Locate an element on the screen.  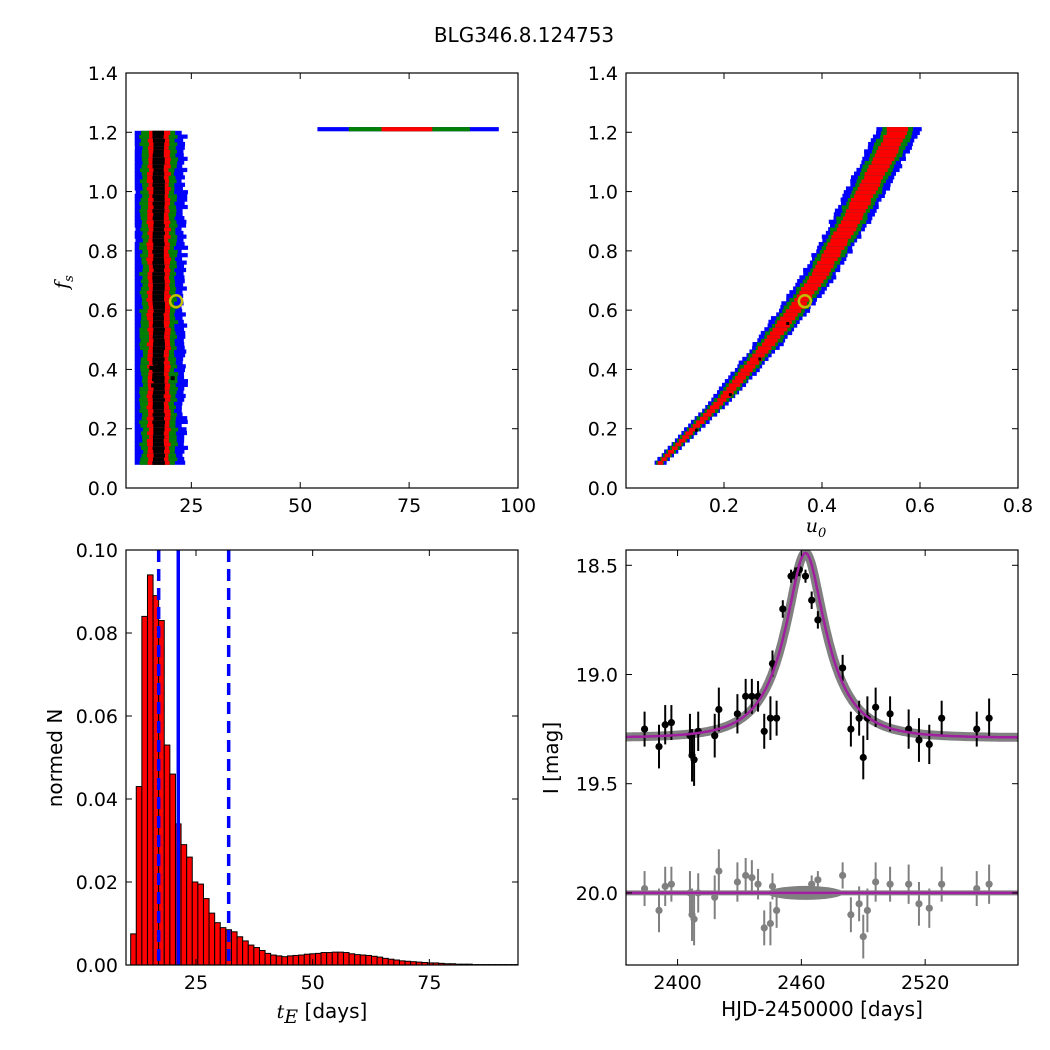
fs-u0-xtick-label: 0.6 is located at coordinates (920, 506).